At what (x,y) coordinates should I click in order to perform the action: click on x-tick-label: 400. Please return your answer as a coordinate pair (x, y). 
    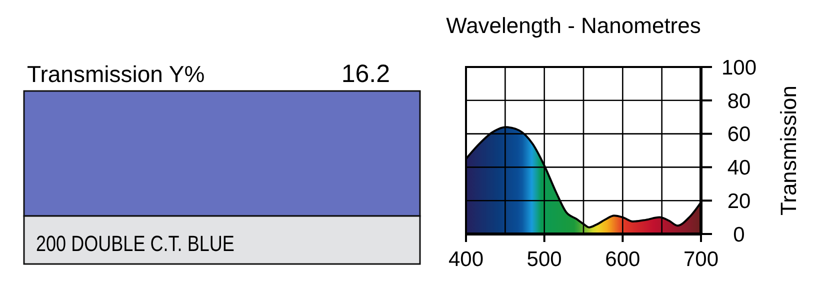
    Looking at the image, I should click on (466, 259).